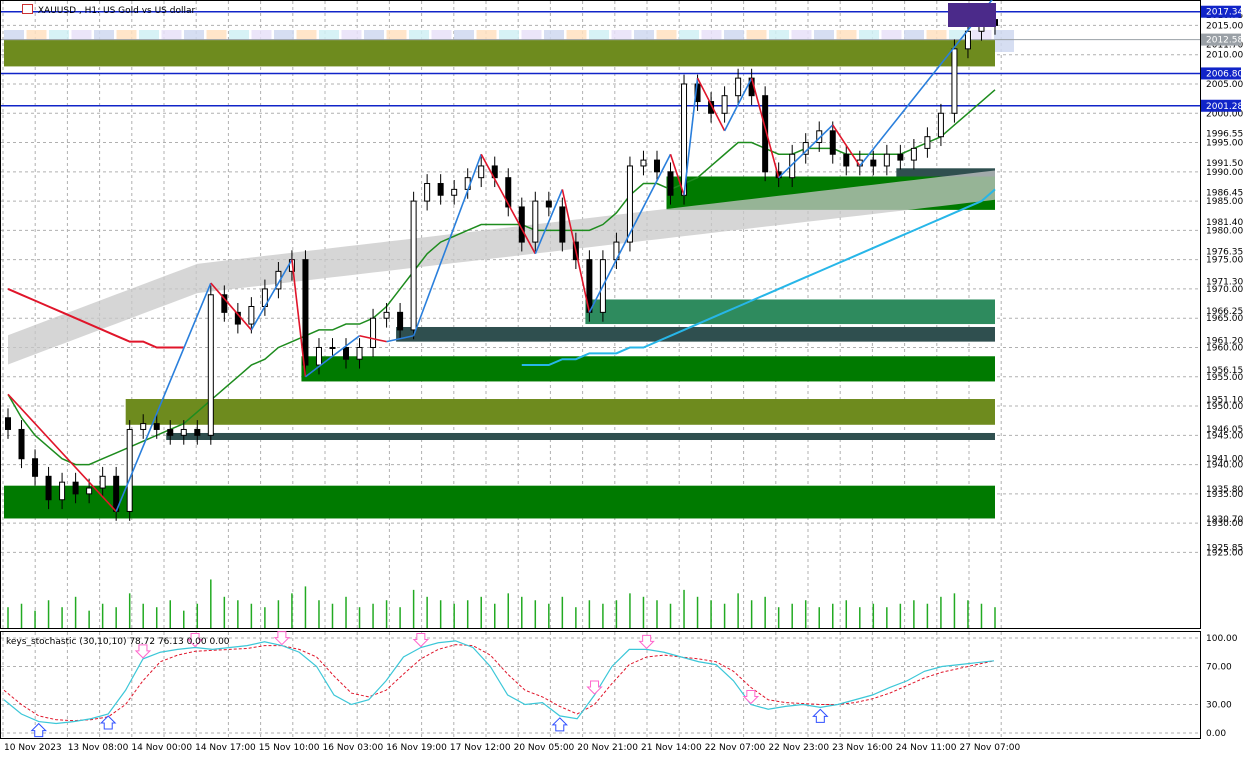  Describe the element at coordinates (1224, 134) in the screenshot. I see `y-minor-label: 1996.55` at that location.